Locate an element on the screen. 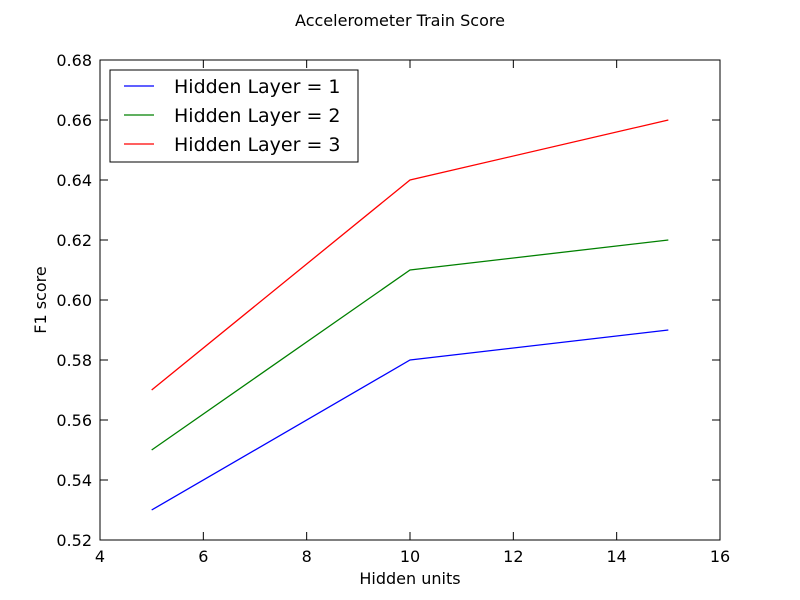  y-tick-label: 0.66 is located at coordinates (74, 120).